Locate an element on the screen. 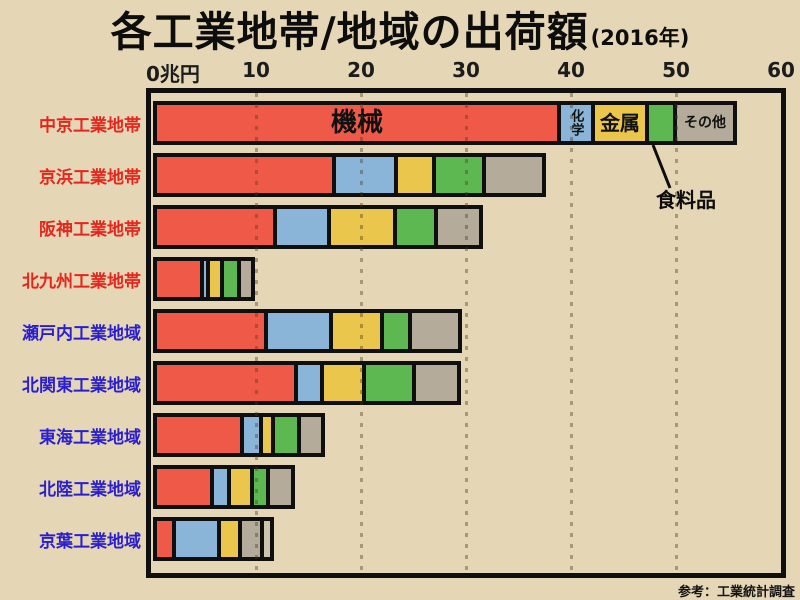  x-tick: 60 is located at coordinates (781, 70).